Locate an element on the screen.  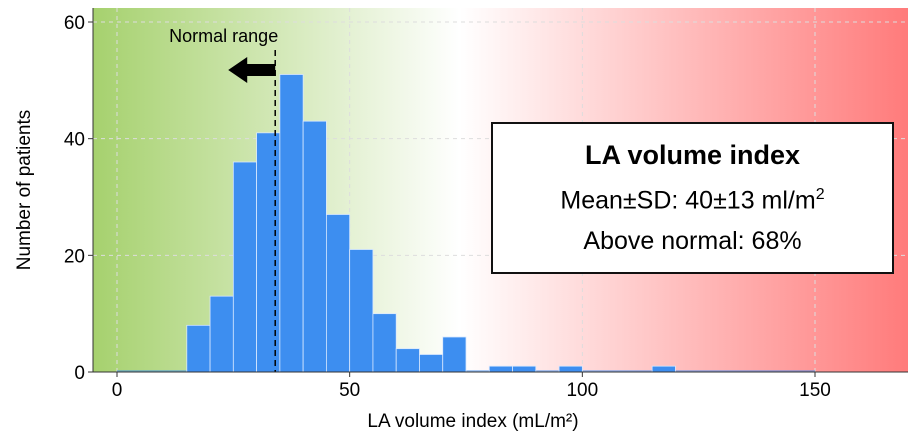
y-axis-title: Number of patients is located at coordinates (24, 190).